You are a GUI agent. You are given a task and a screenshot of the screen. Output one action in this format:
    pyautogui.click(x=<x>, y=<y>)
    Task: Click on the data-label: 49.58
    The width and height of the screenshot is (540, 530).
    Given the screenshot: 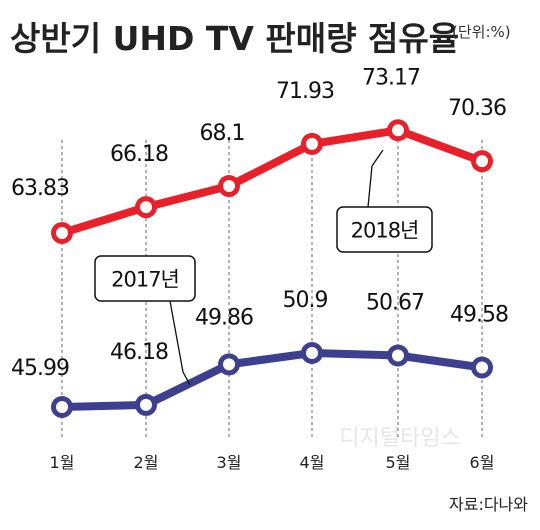 What is the action you would take?
    pyautogui.click(x=479, y=315)
    